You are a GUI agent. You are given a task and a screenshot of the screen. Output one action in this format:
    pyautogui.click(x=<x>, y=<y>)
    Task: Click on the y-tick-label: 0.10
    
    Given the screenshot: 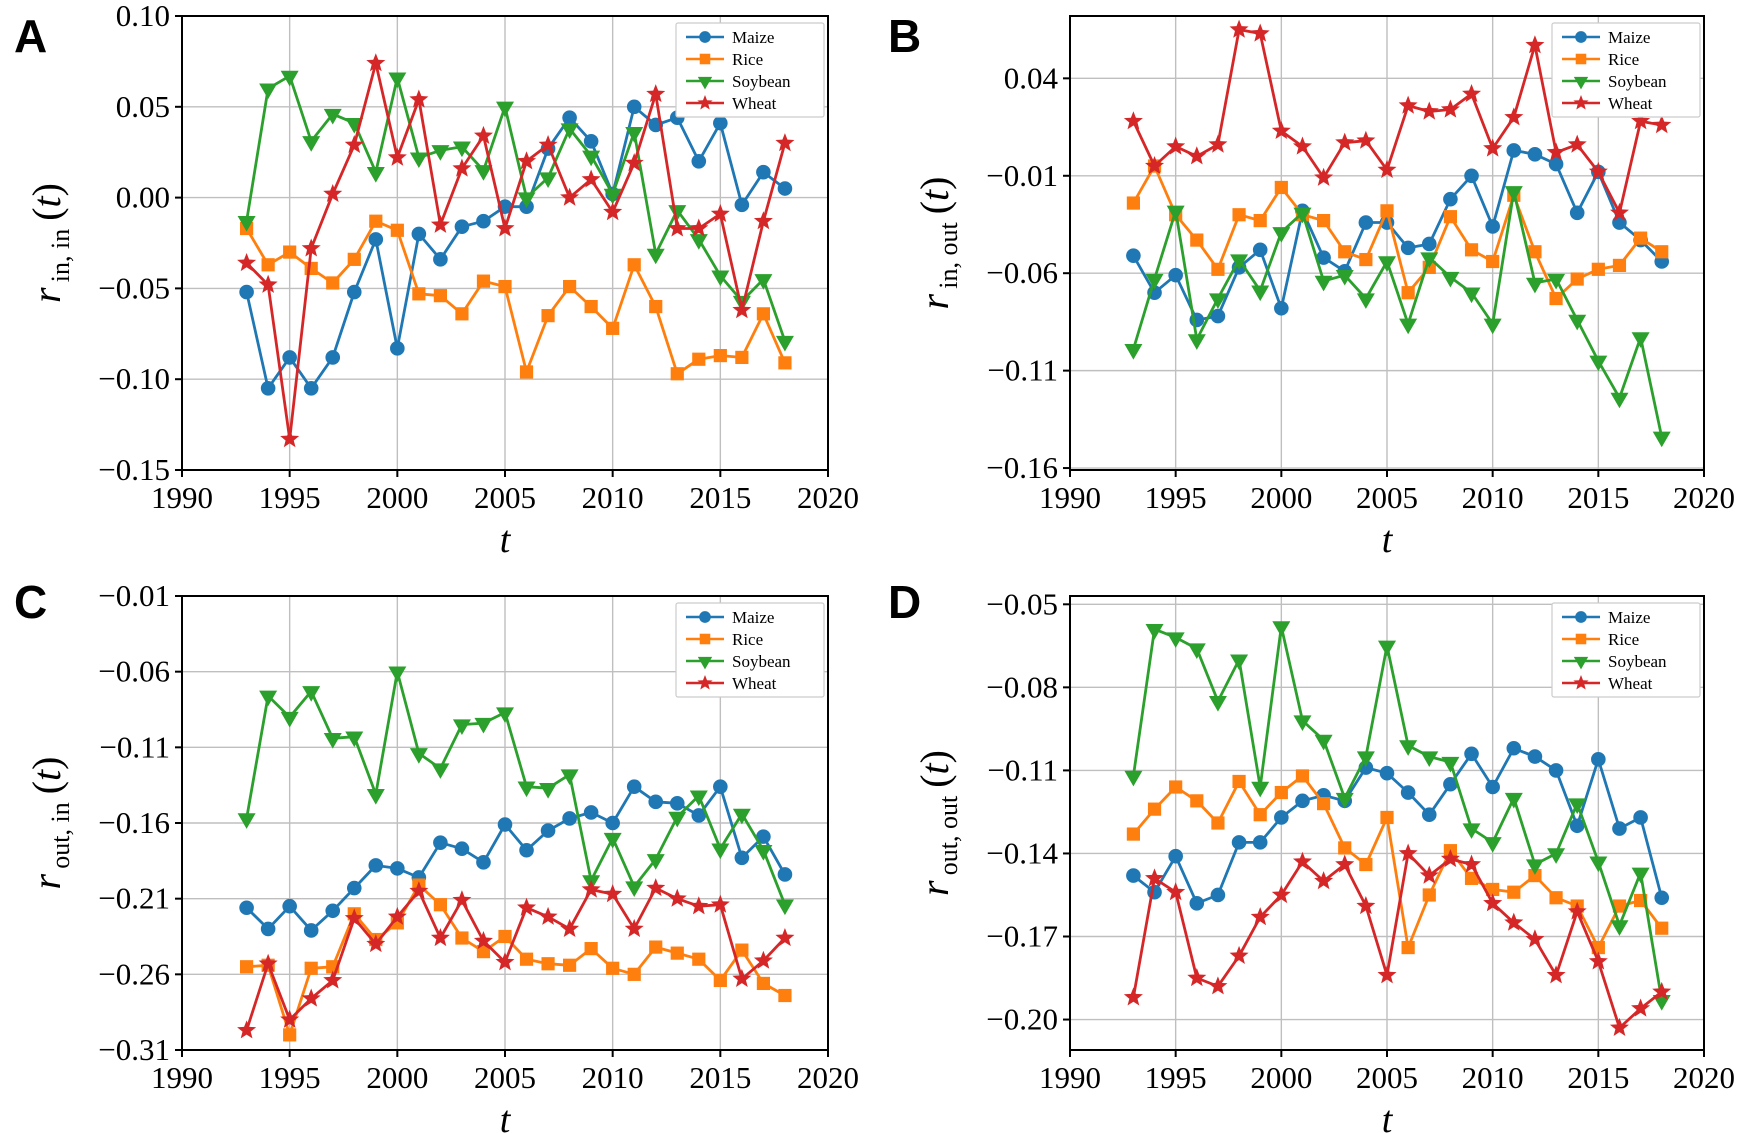 What is the action you would take?
    pyautogui.click(x=143, y=16)
    